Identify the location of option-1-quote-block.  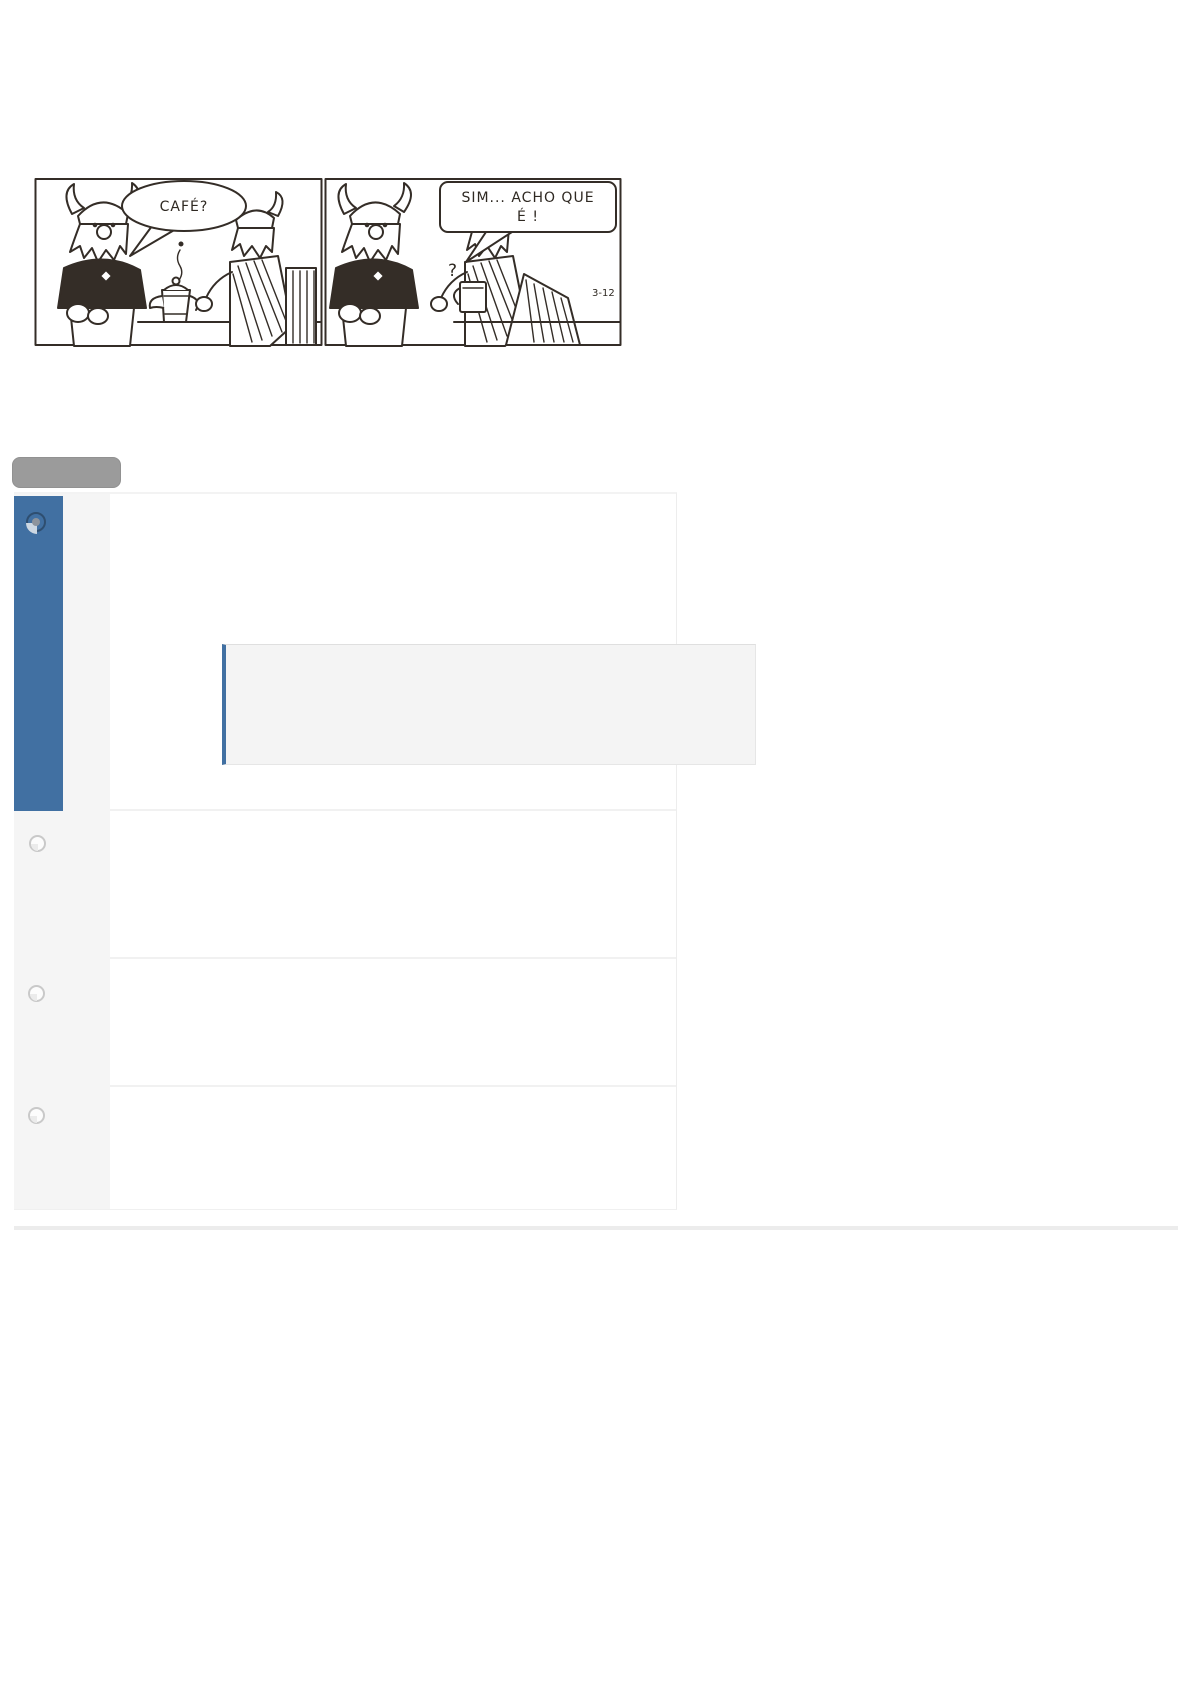
(489, 704).